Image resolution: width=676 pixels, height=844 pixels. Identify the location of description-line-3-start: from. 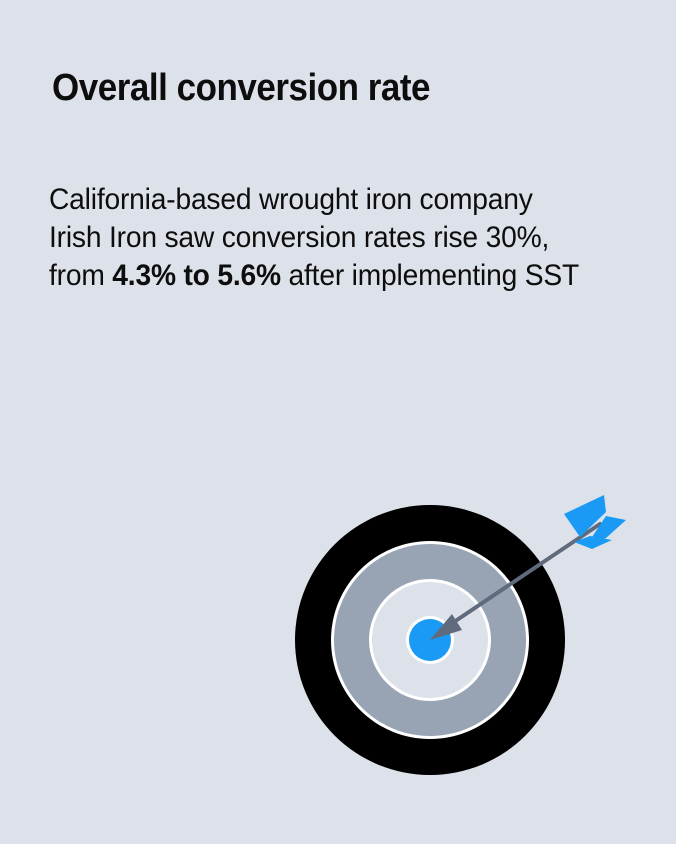
(81, 275).